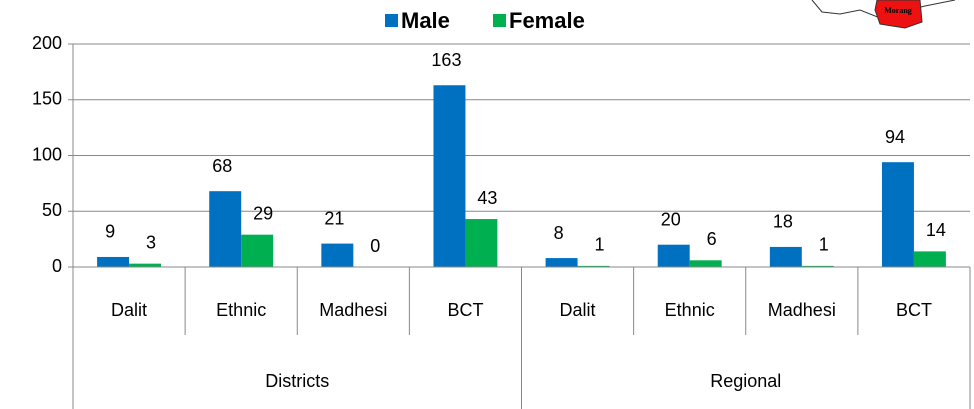 The width and height of the screenshot is (974, 409). What do you see at coordinates (783, 222) in the screenshot?
I see `data-label: 18` at bounding box center [783, 222].